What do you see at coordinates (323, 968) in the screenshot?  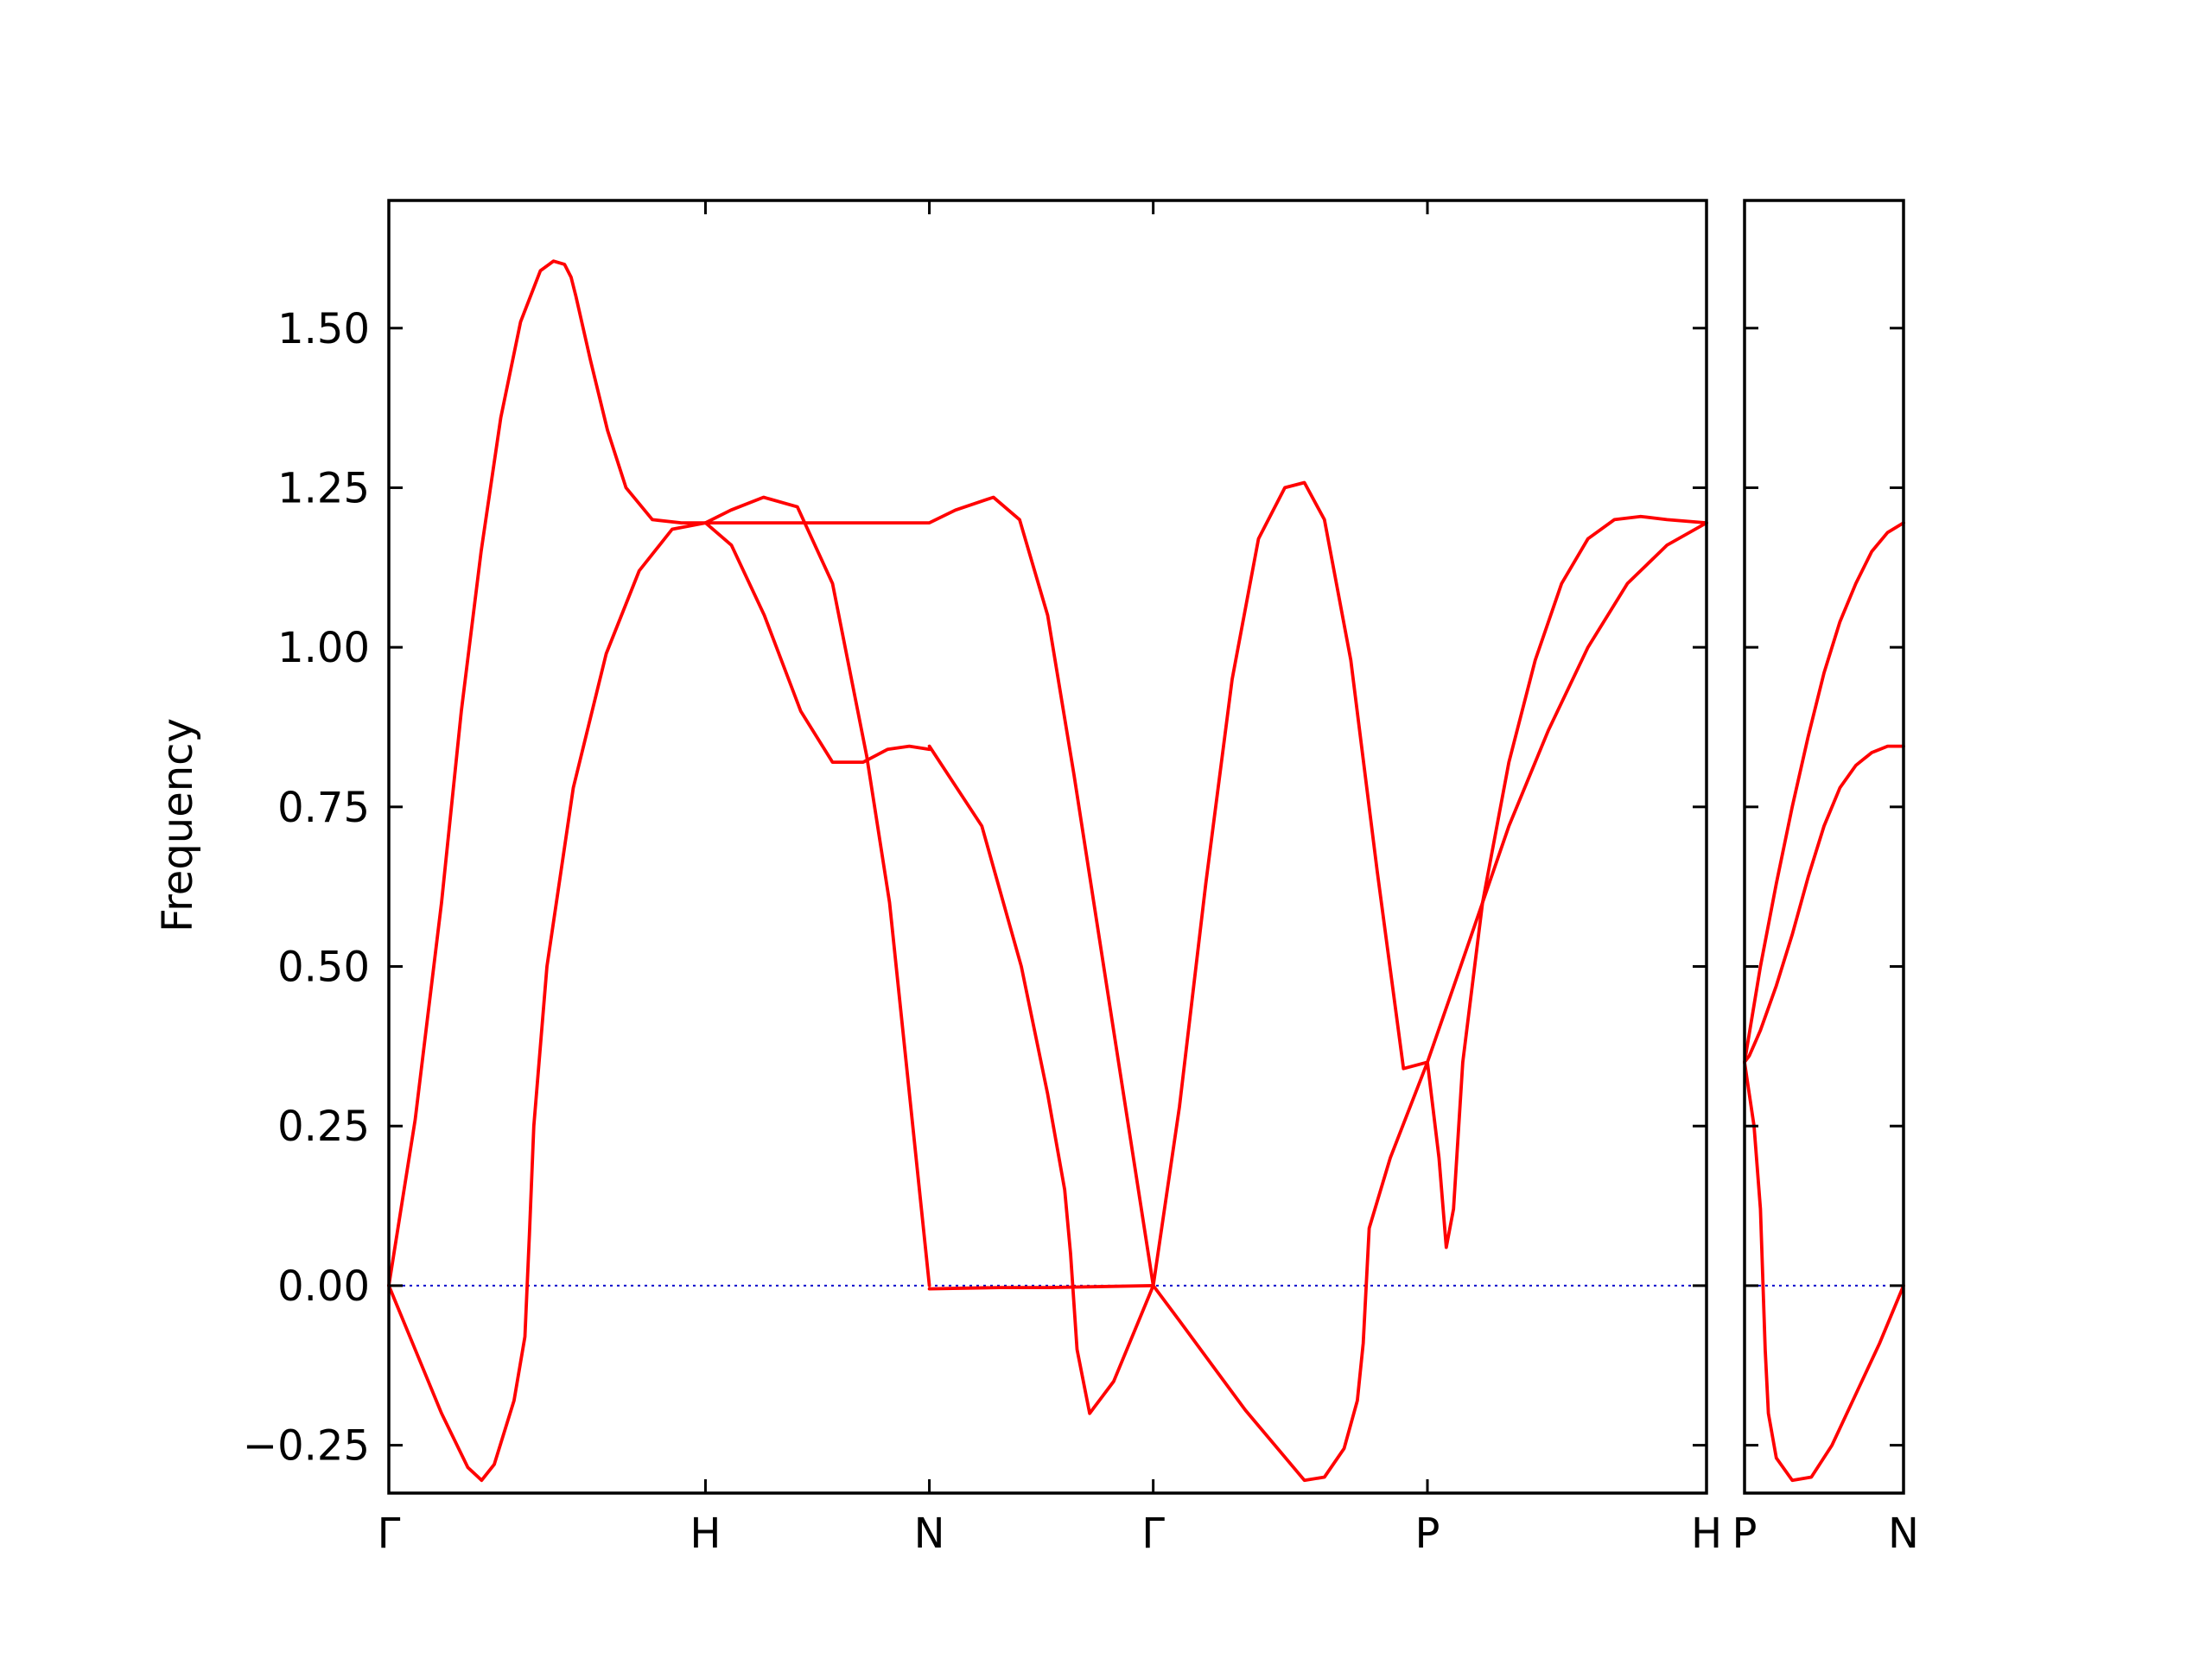 I see `y-tick-label: 0.50` at bounding box center [323, 968].